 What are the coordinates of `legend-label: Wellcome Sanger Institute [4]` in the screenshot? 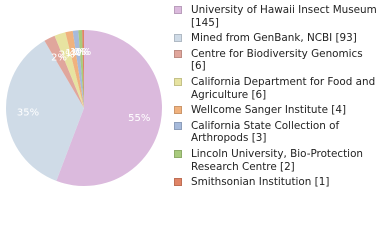 It's located at (269, 110).